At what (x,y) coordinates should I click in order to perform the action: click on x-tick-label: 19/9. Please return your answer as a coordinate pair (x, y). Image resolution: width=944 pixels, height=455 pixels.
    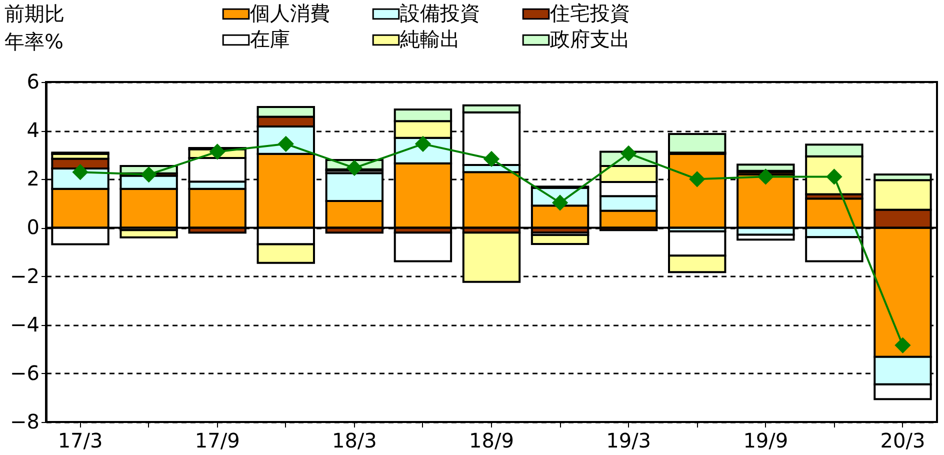
    Looking at the image, I should click on (765, 440).